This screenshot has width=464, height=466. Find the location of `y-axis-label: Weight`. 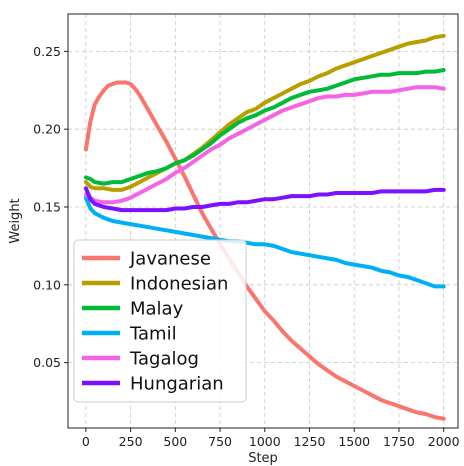

y-axis-label: Weight is located at coordinates (15, 220).